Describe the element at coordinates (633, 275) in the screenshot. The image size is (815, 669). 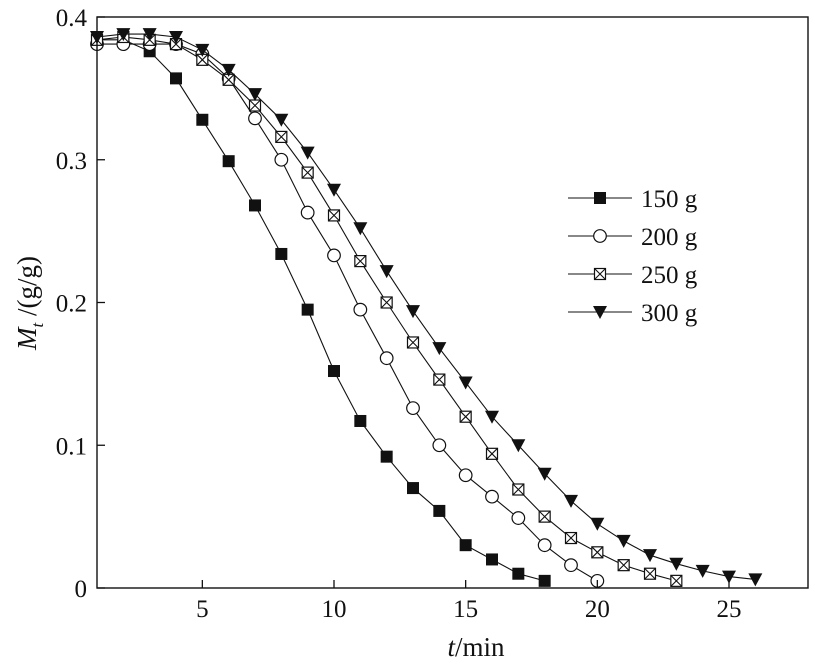
I see `legend-item: 250 g` at that location.